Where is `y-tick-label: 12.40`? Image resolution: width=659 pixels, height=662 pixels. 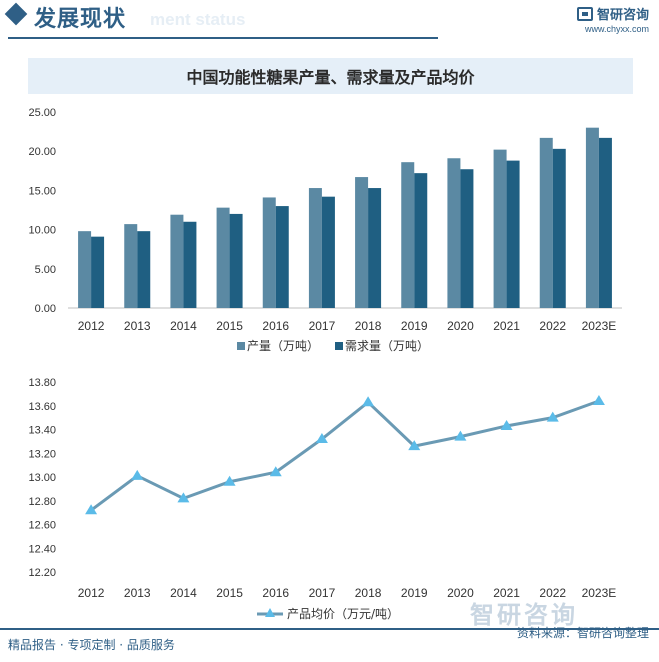
y-tick-label: 12.40 is located at coordinates (42, 549).